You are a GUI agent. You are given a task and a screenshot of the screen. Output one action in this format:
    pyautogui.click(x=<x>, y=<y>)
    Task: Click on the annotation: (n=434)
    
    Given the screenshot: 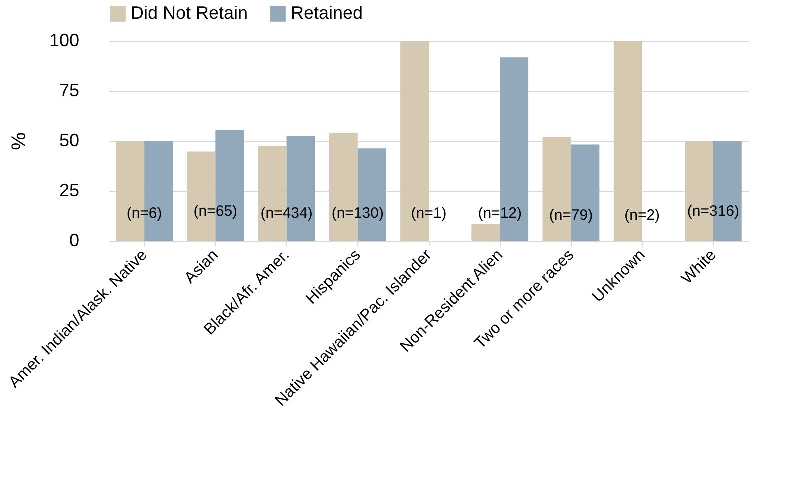 What is the action you would take?
    pyautogui.click(x=286, y=213)
    